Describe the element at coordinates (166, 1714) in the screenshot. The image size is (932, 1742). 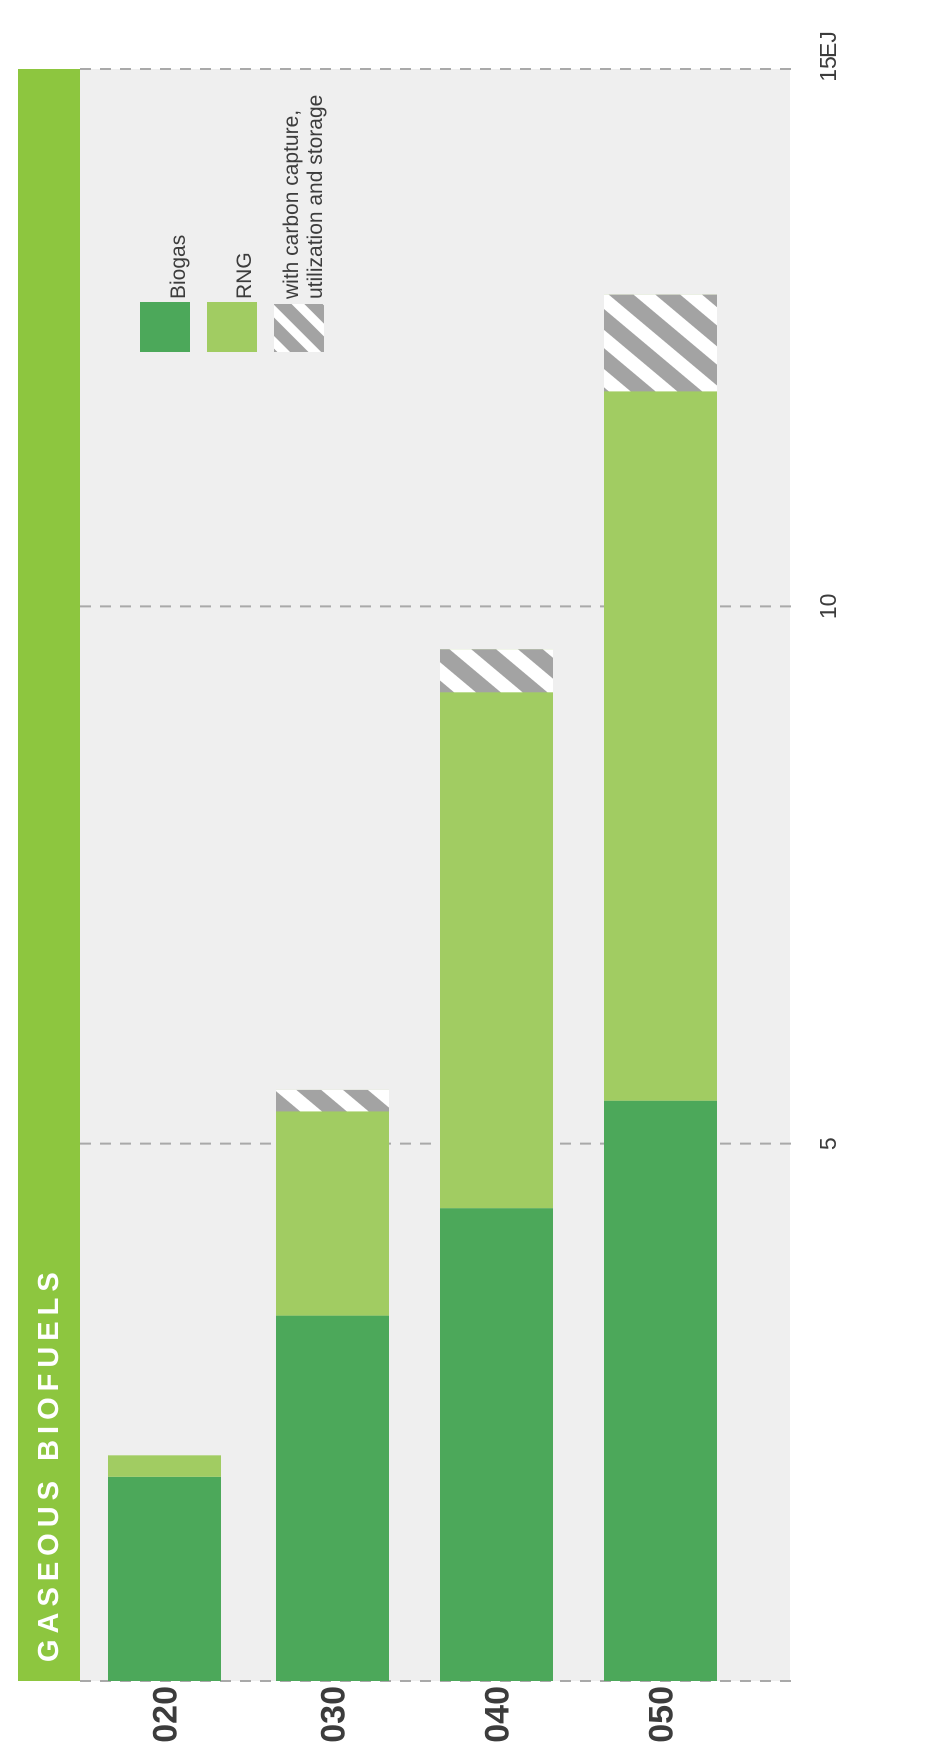
I see `category-label: 2020` at that location.